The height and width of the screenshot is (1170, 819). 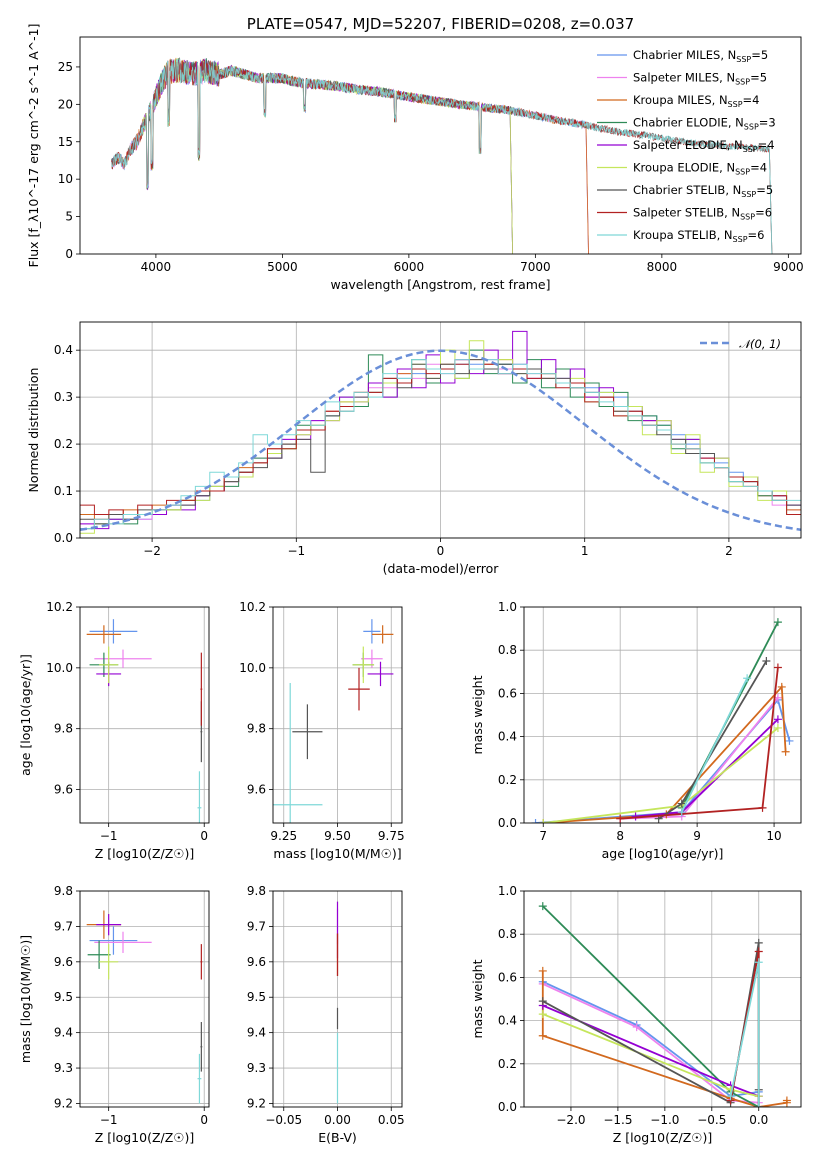 What do you see at coordinates (773, 836) in the screenshot?
I see `x-tick-label: 10` at bounding box center [773, 836].